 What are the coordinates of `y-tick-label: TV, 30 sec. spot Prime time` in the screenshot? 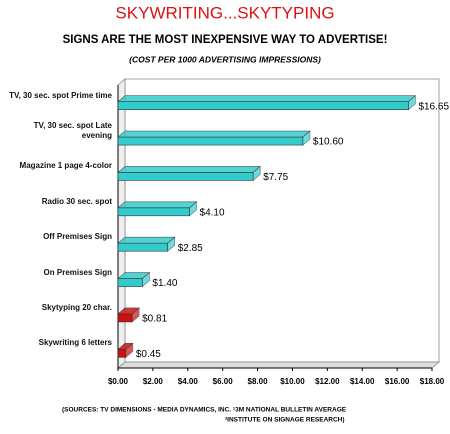 It's located at (60, 95).